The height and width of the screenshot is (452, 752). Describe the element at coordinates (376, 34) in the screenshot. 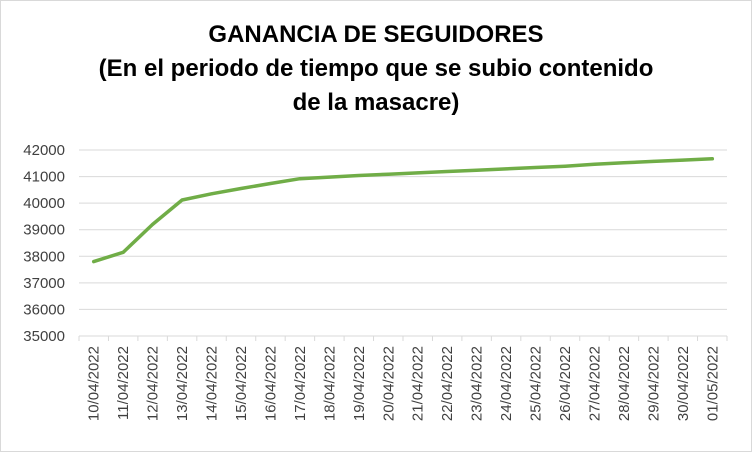

I see `chart-title-line-1: GANANCIA DE SEGUIDORES` at that location.